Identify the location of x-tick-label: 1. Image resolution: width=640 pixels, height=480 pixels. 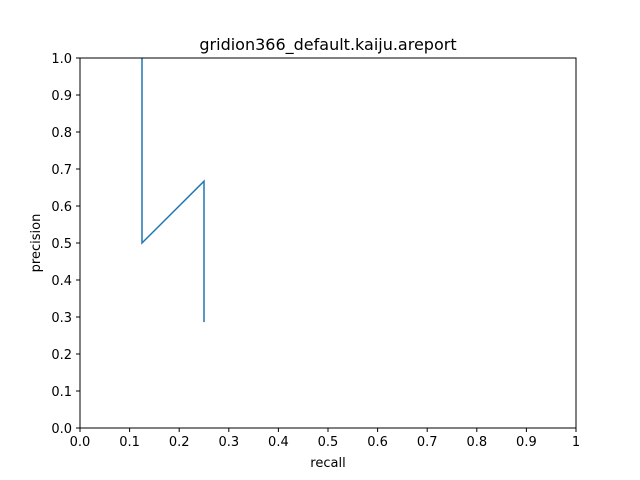
(576, 442).